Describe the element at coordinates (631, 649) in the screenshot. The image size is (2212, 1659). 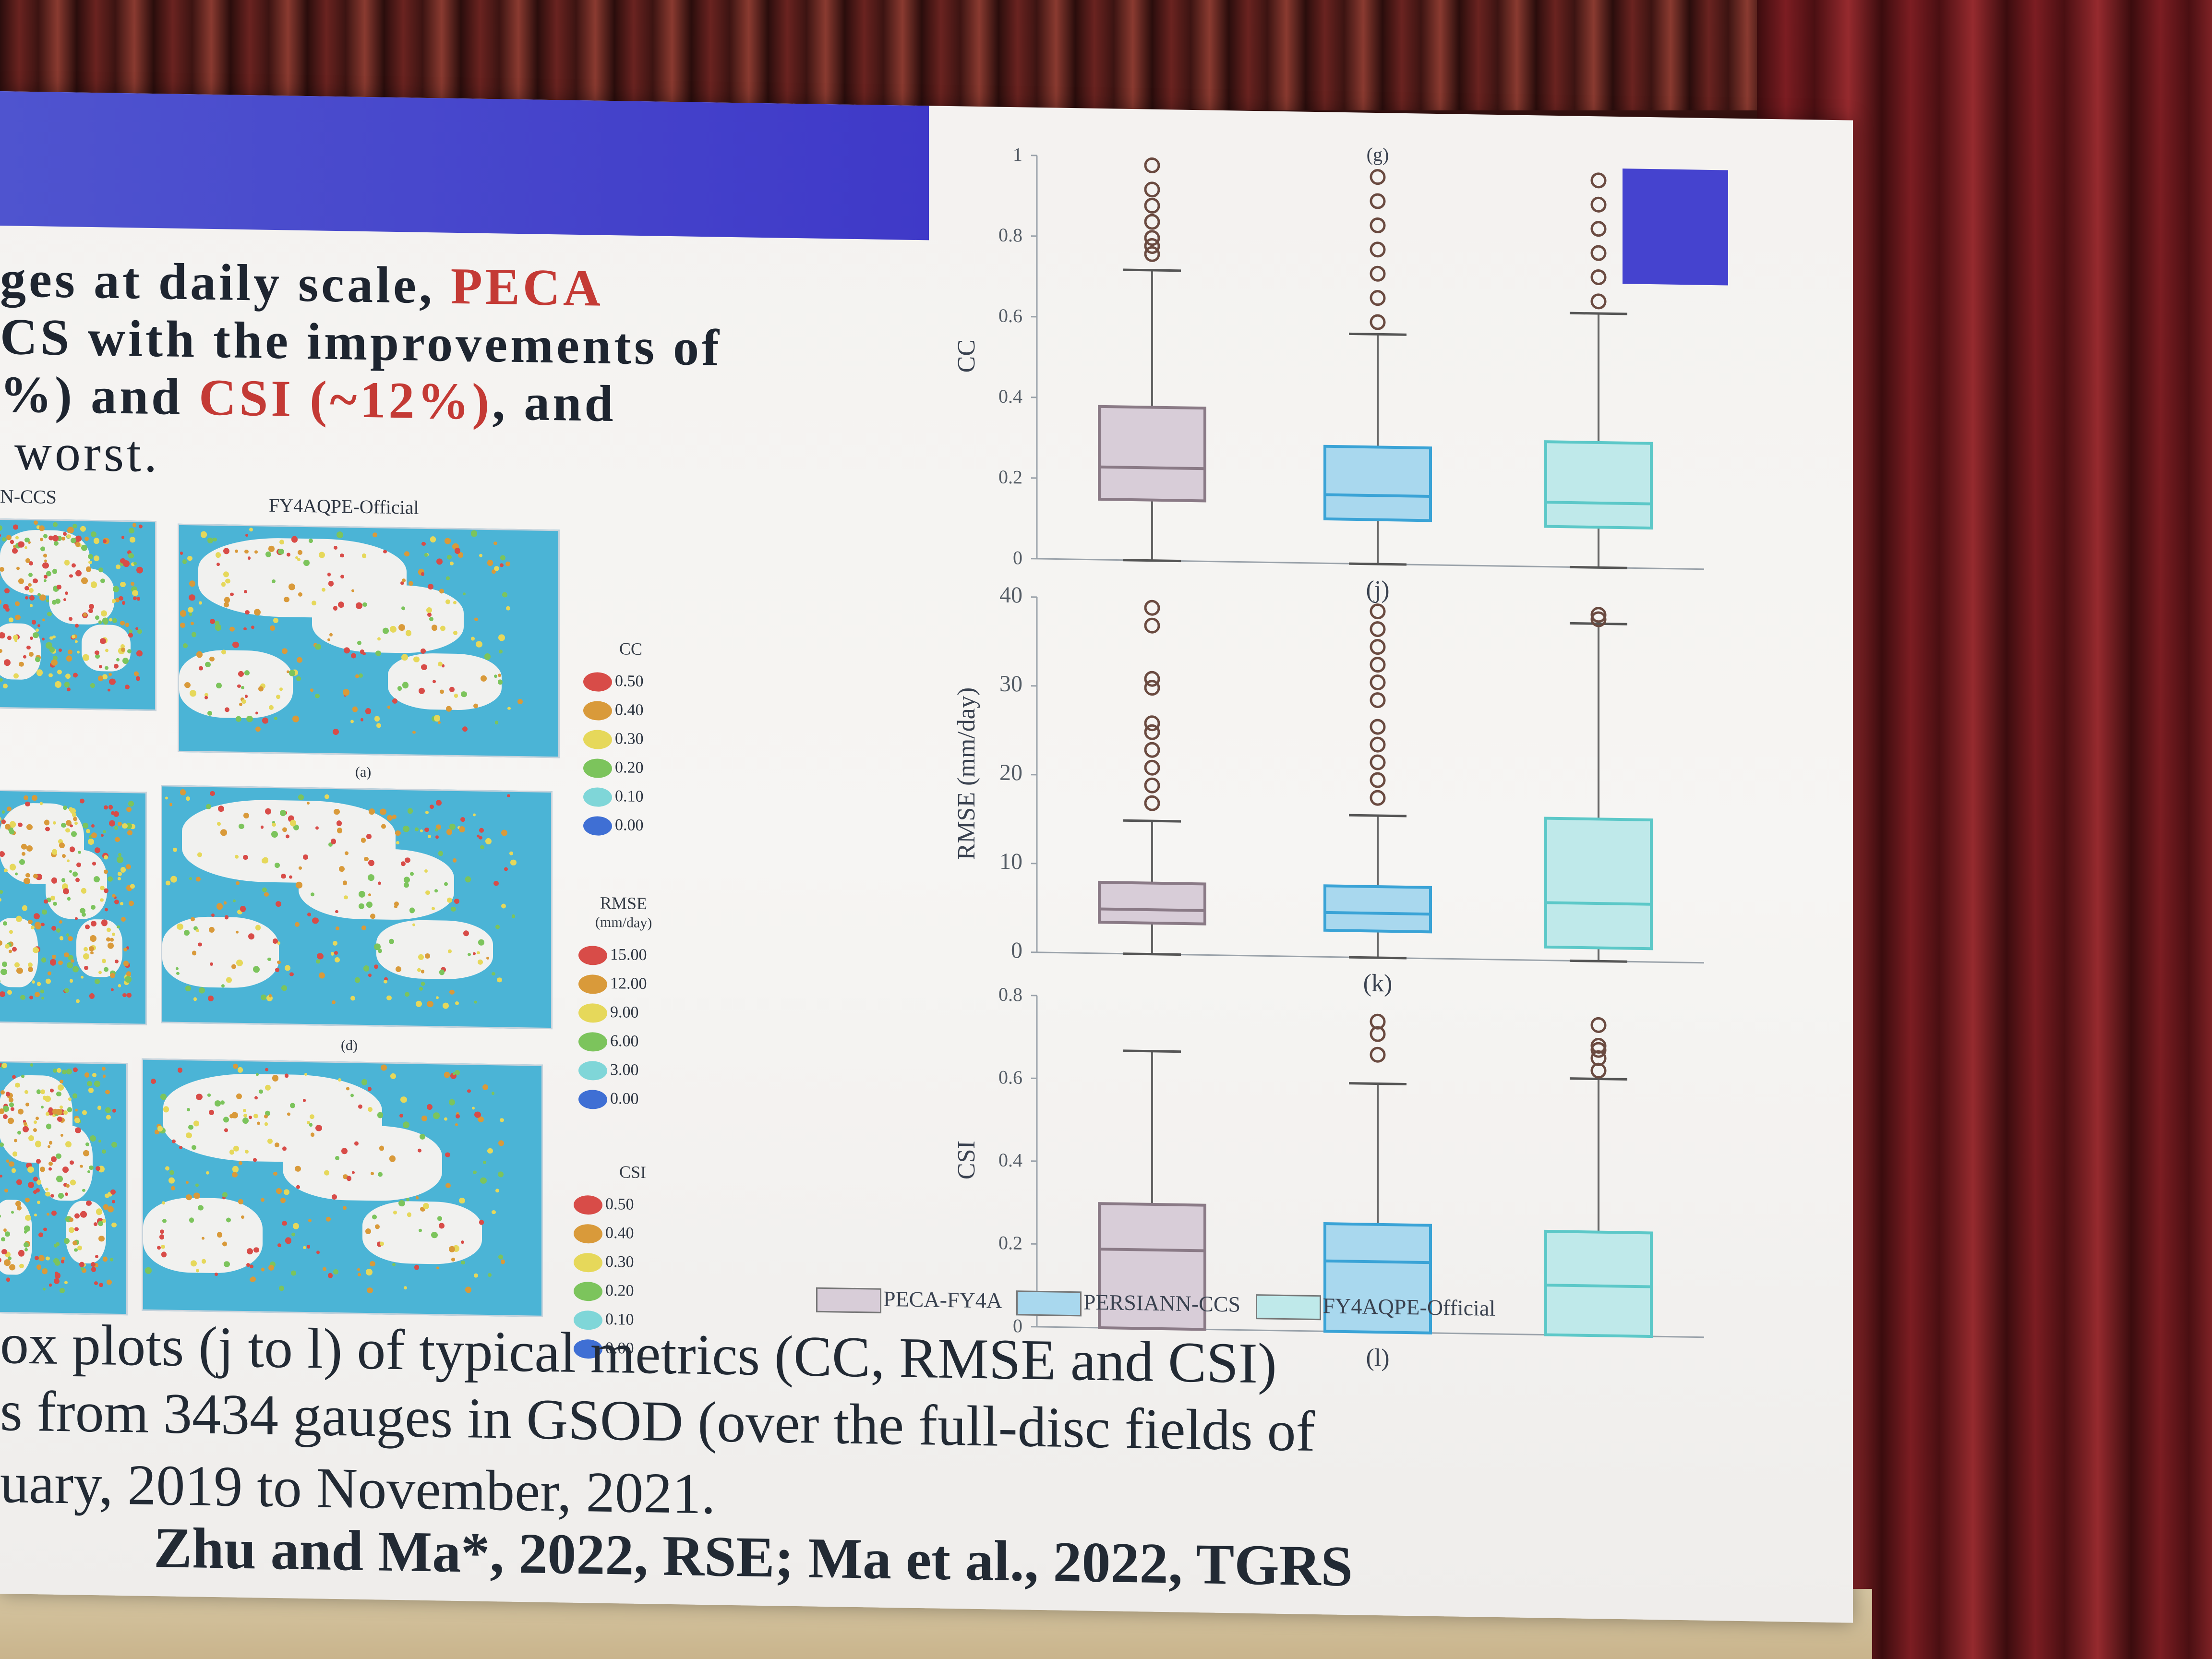
I see `legend-title: CC` at that location.